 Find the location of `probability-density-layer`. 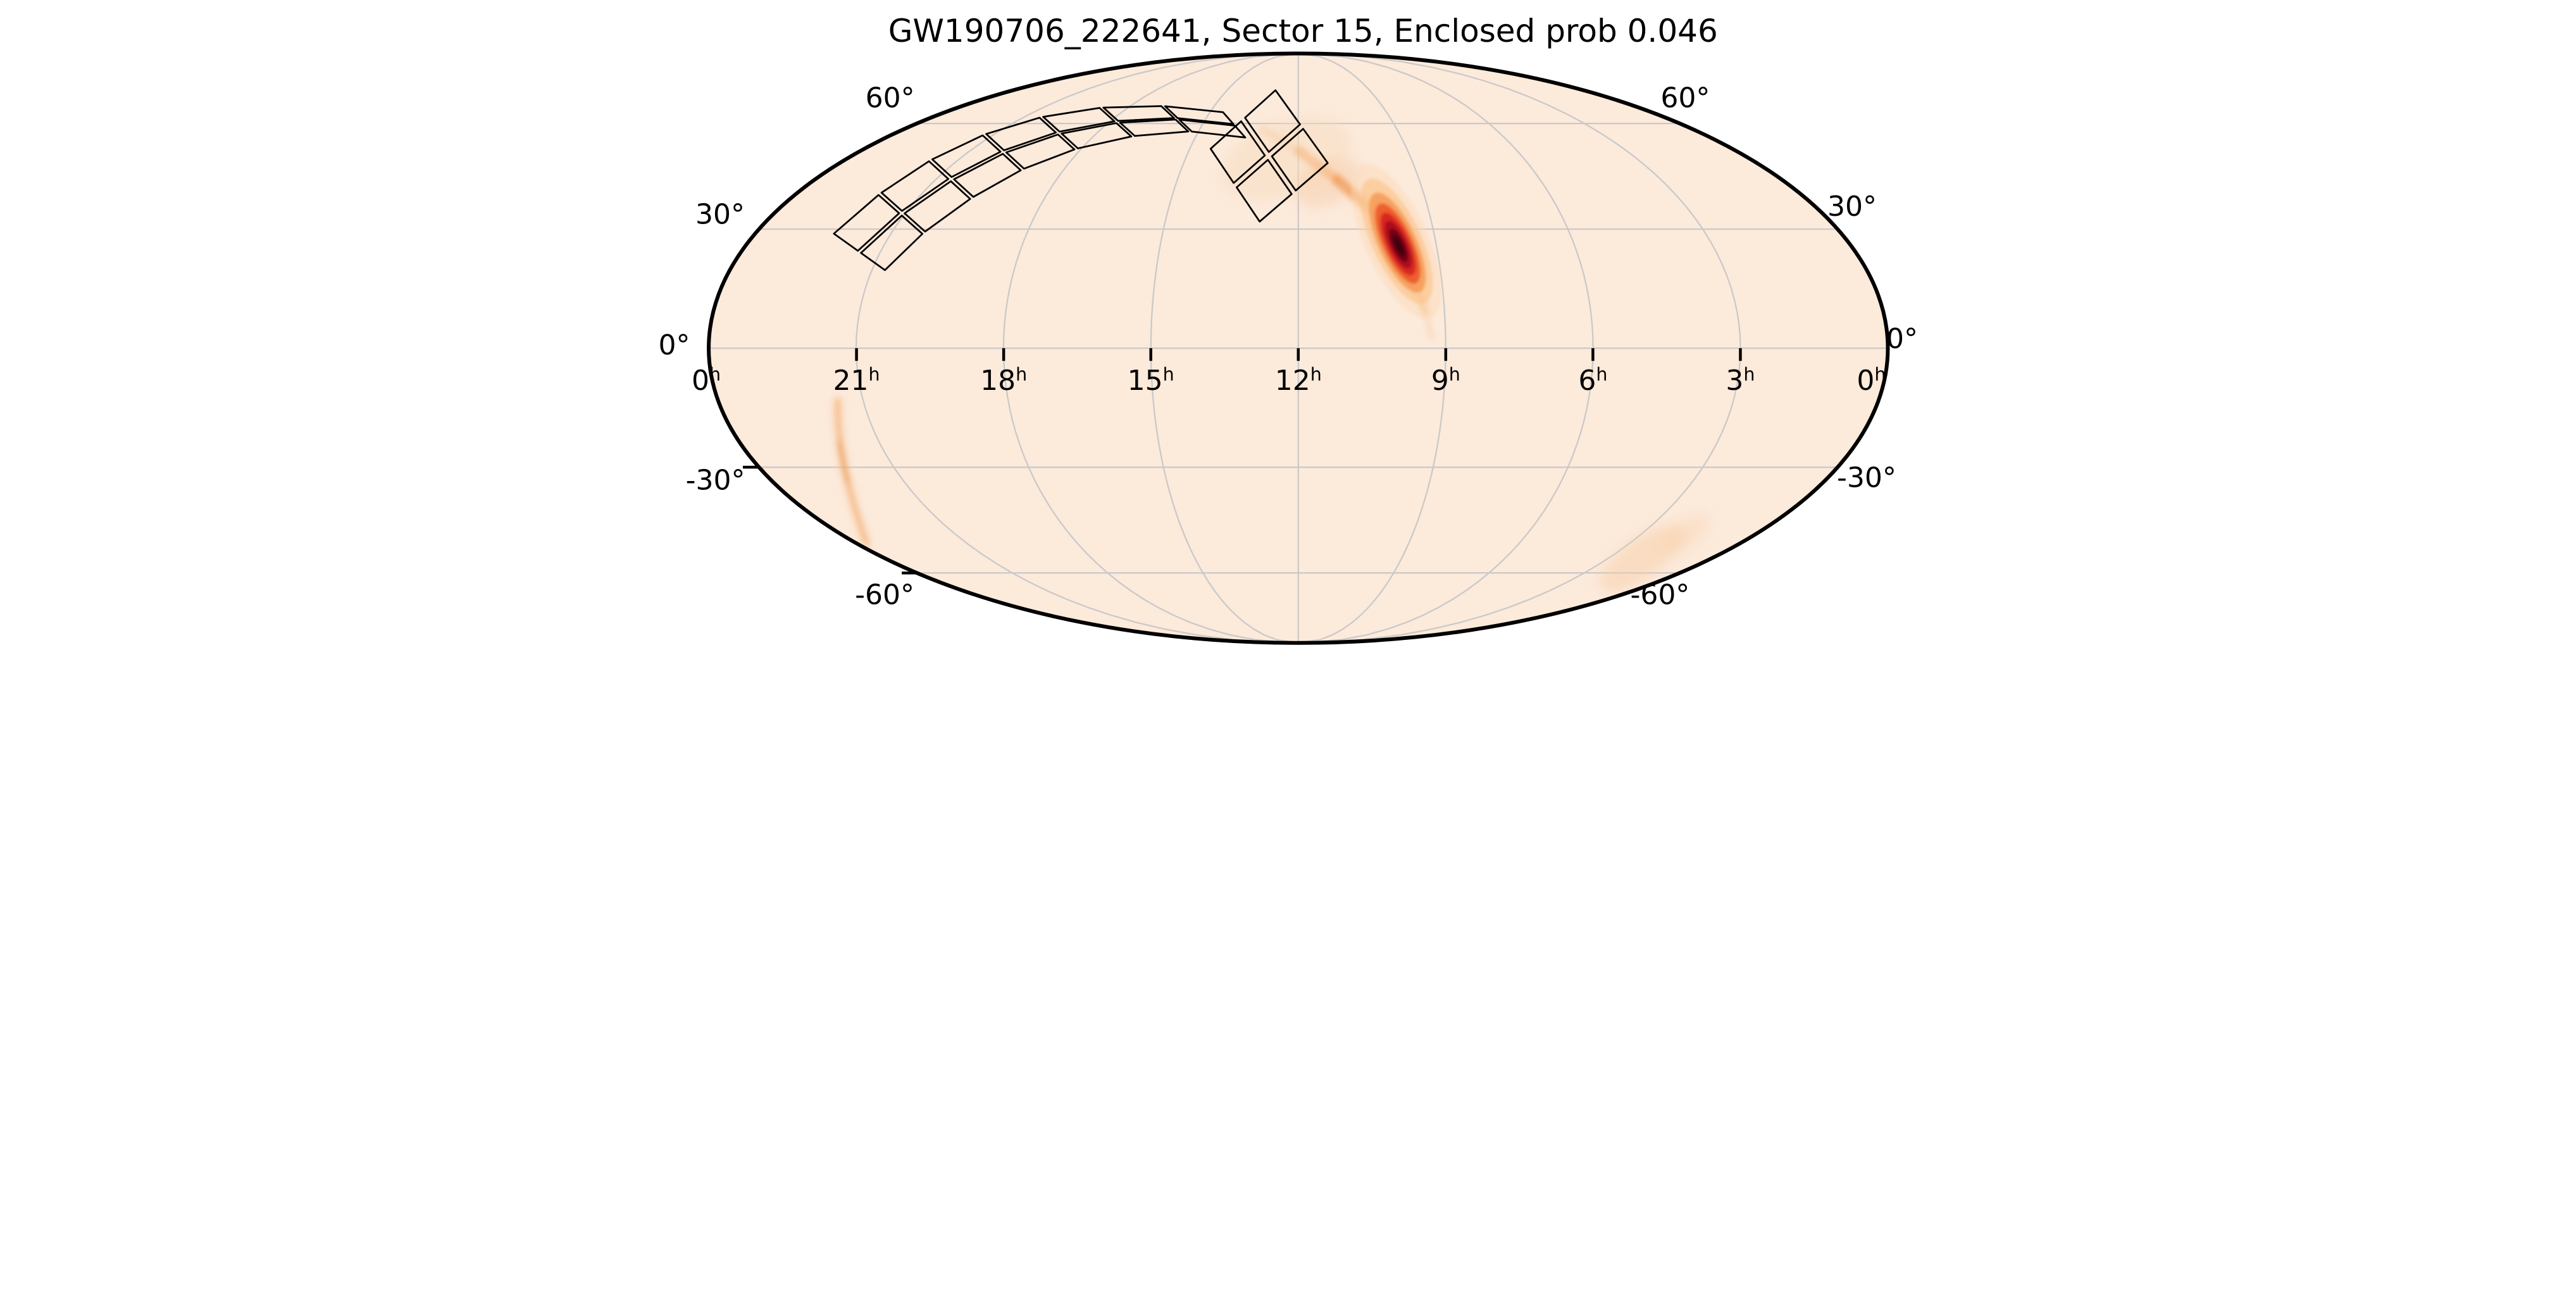

probability-density-layer is located at coordinates (1269, 354).